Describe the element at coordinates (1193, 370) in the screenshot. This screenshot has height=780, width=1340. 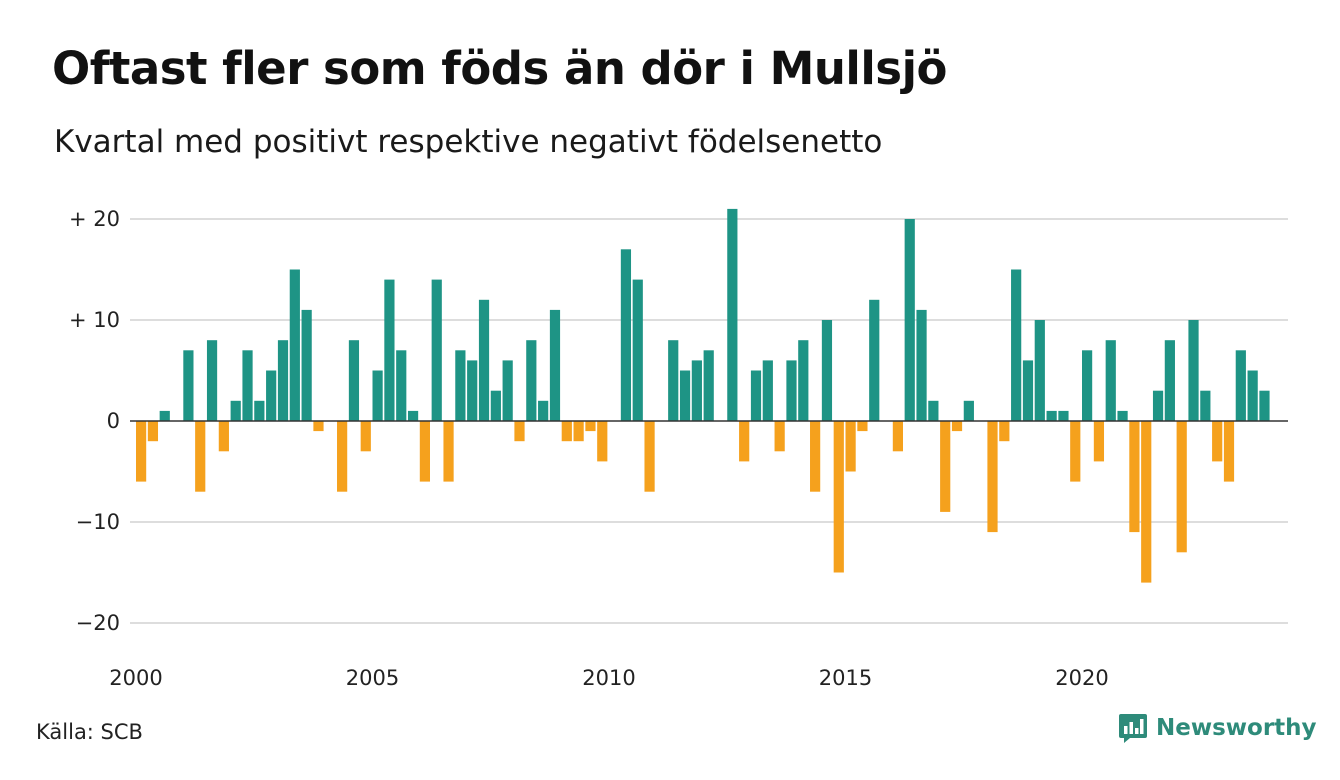
I see `bar: 2022 Q2: 10` at that location.